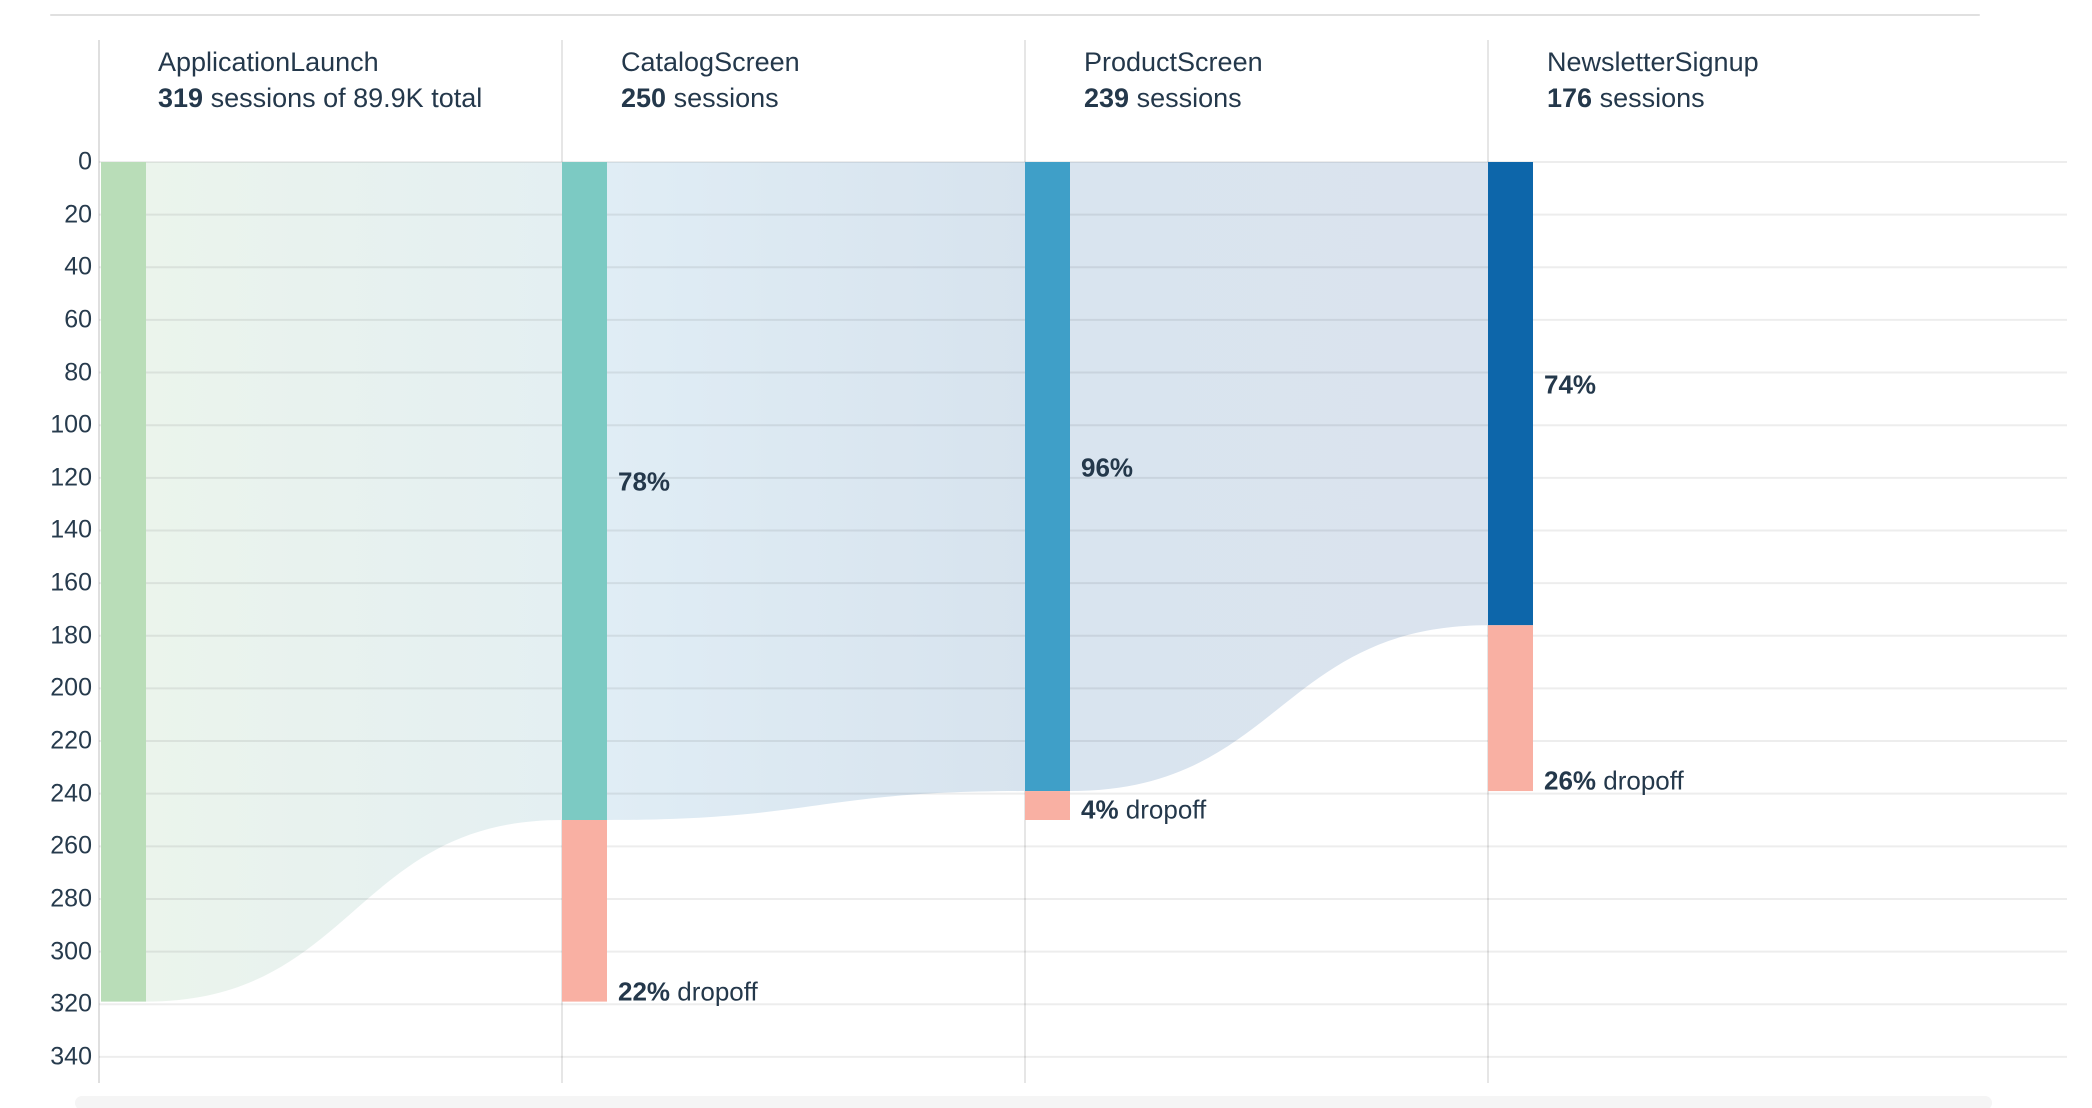 This screenshot has height=1108, width=2092. Describe the element at coordinates (1163, 98) in the screenshot. I see `step-session-count: 239 sessions` at that location.